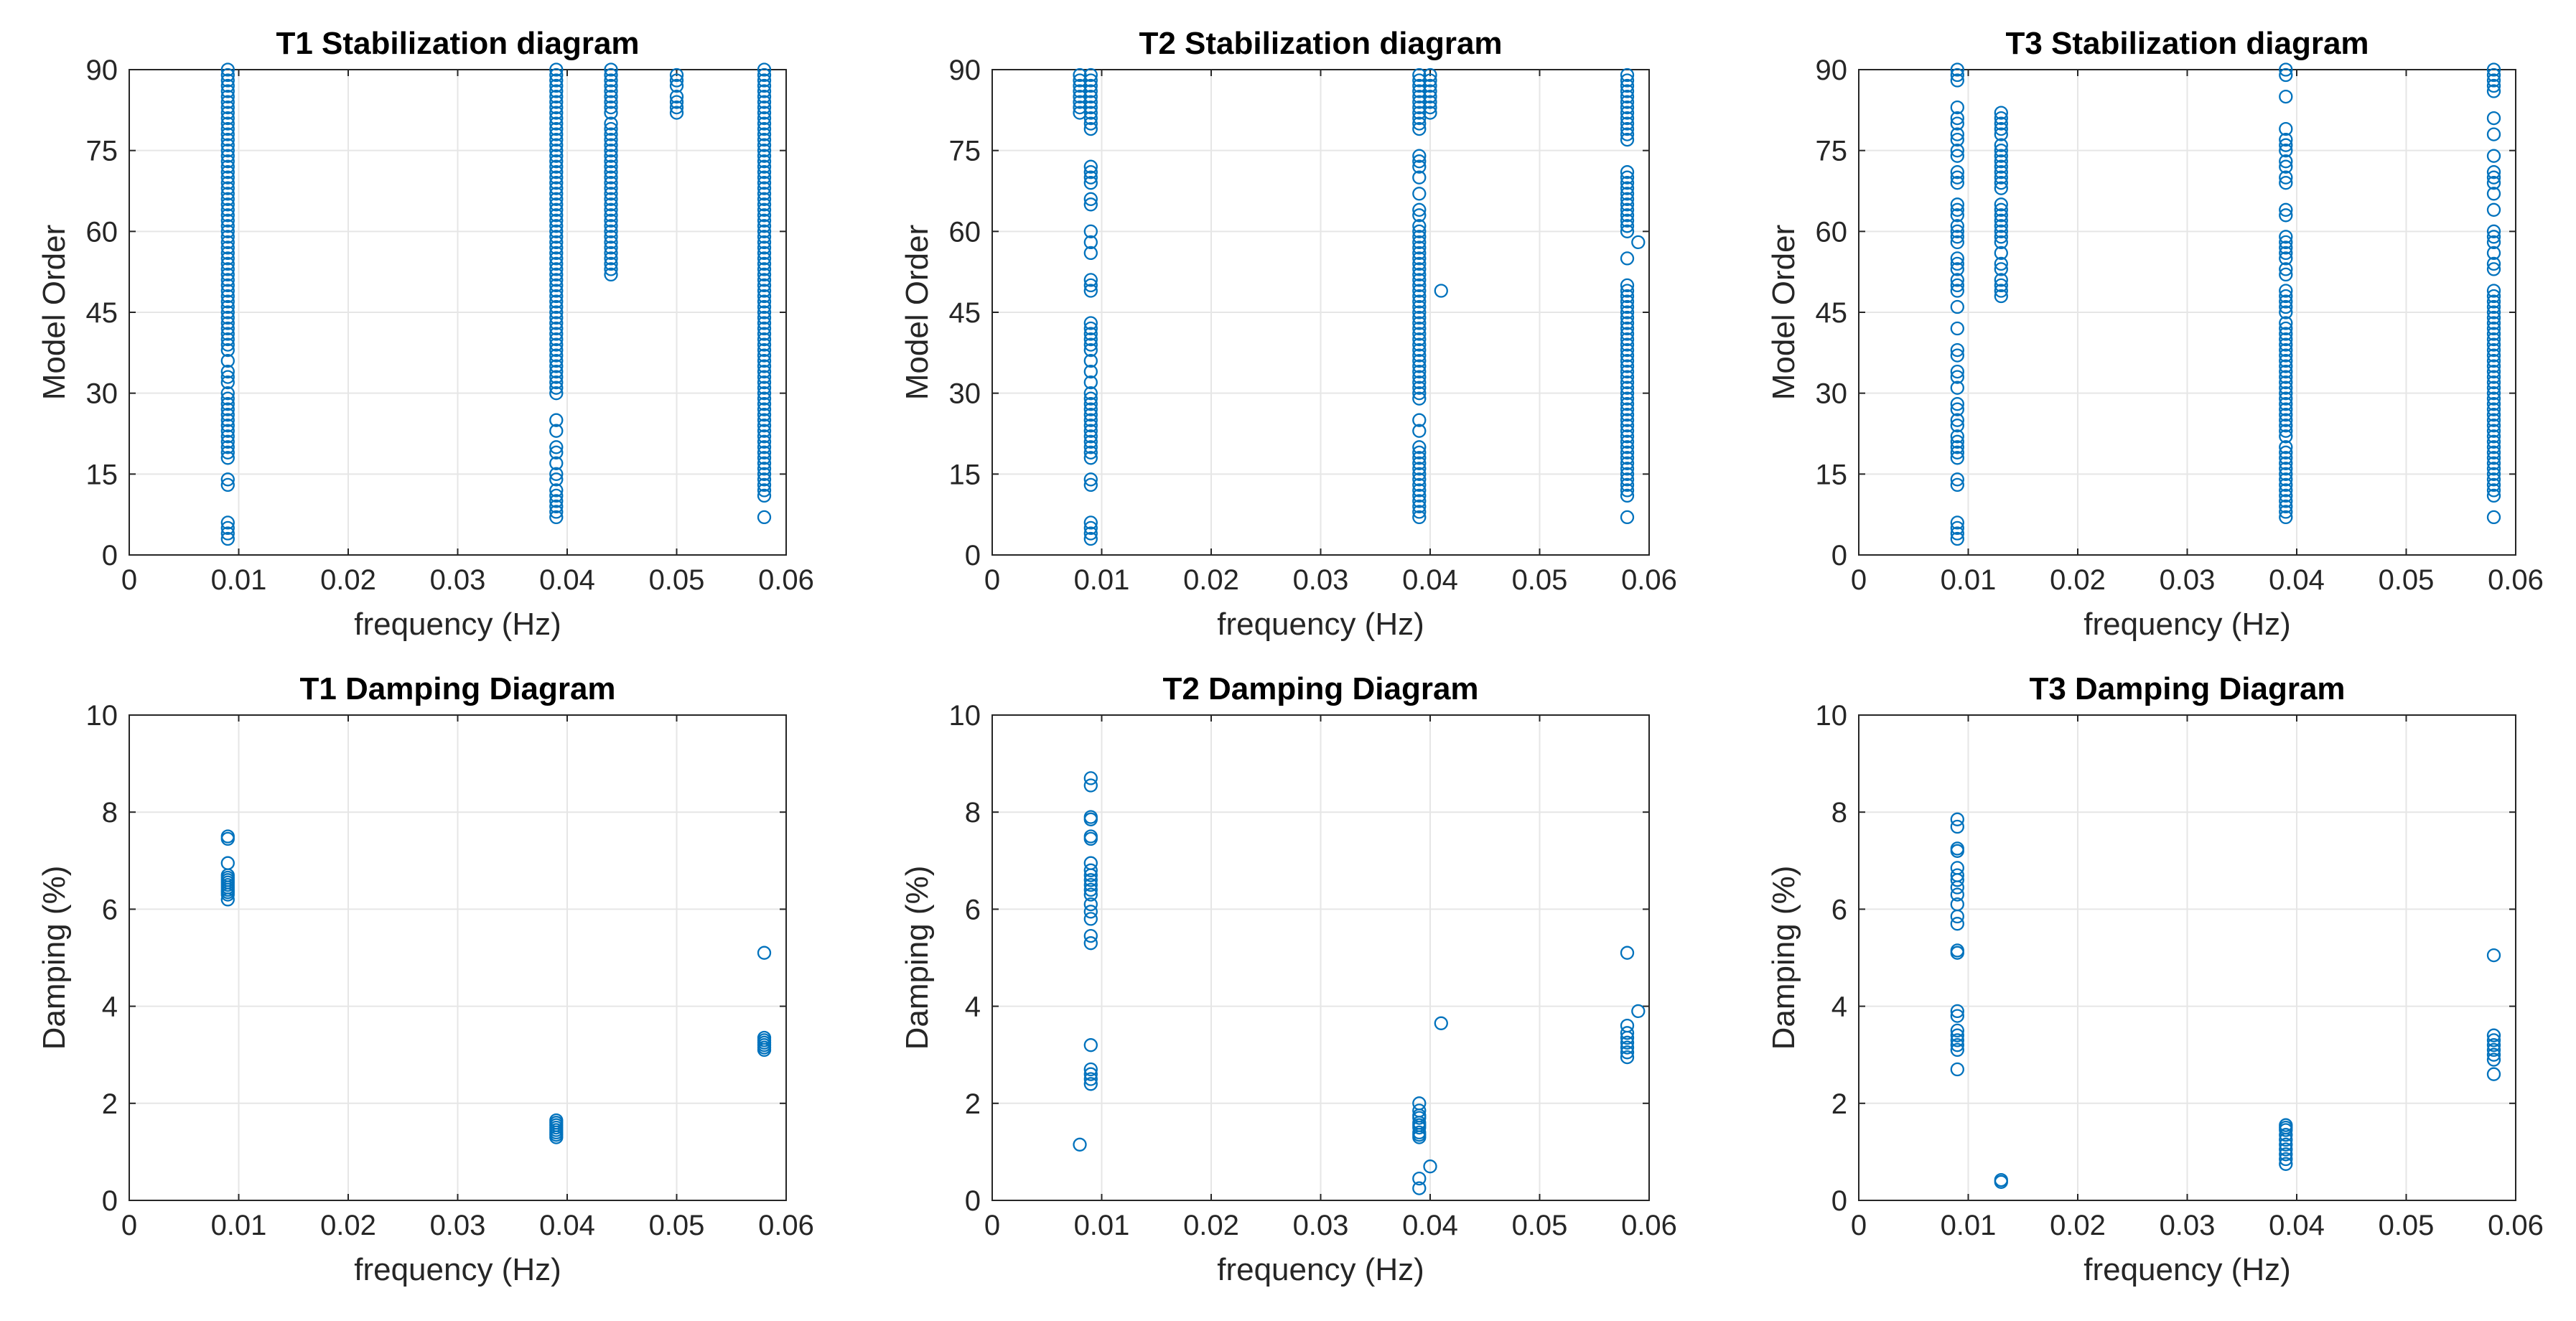  I want to click on t2-stabilization-y-tick-label: 75, so click(965, 151).